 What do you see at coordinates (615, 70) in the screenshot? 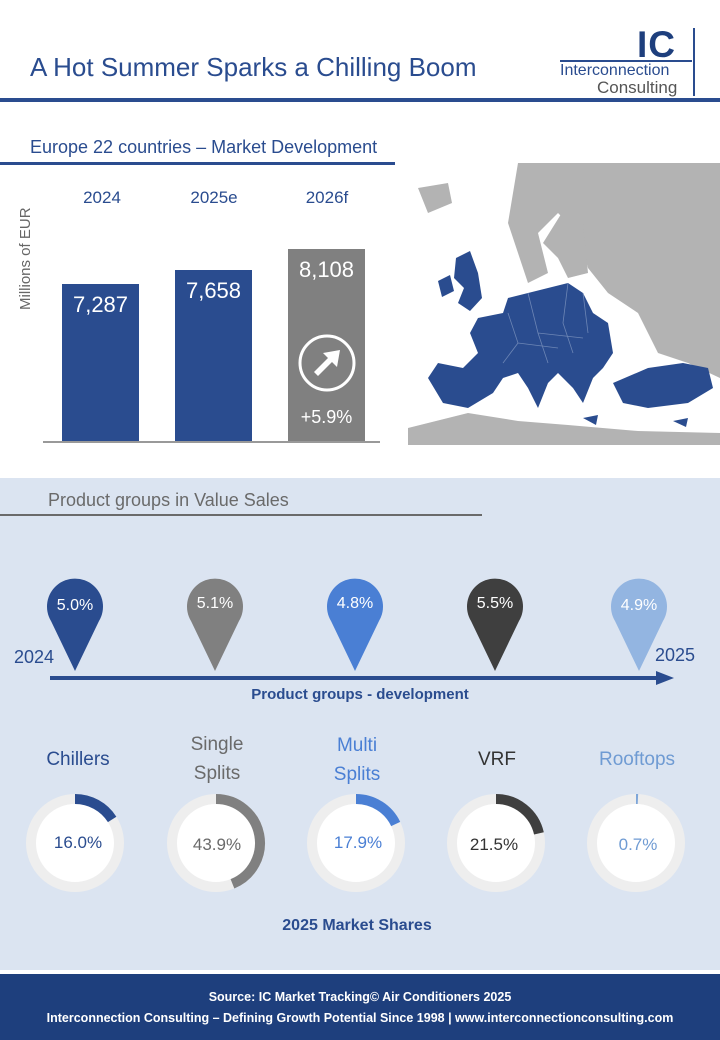
I see `logo-name-line1: Interconnection` at bounding box center [615, 70].